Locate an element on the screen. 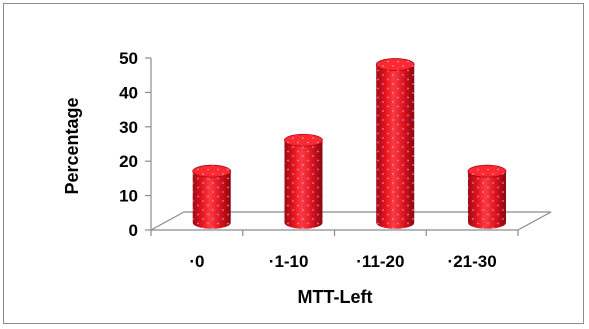  x-axis-ticks is located at coordinates (334, 233).